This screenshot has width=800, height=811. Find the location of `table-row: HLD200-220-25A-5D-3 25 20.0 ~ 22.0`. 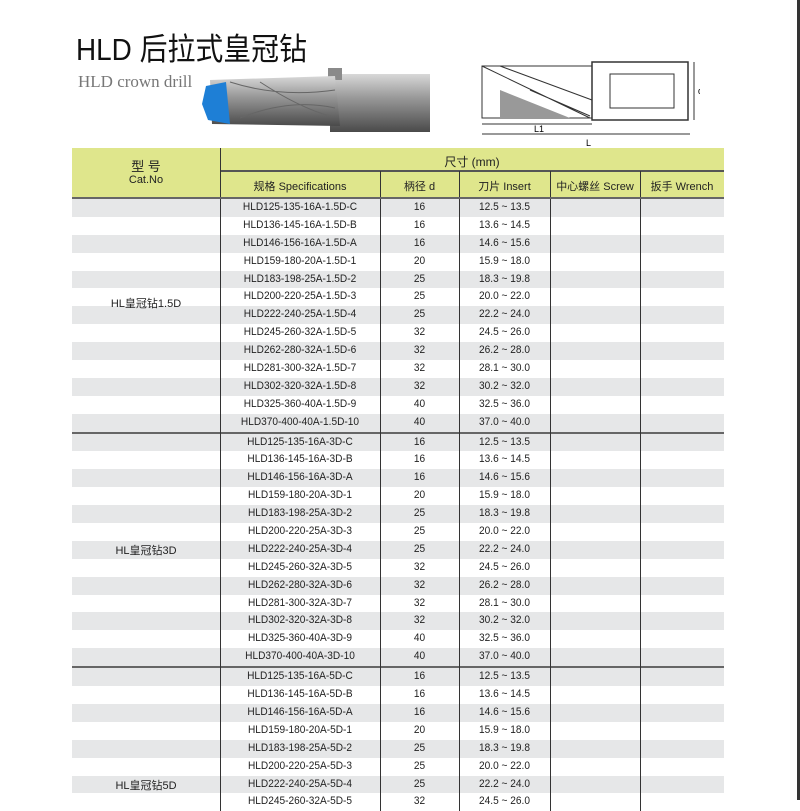

table-row: HLD200-220-25A-5D-3 25 20.0 ~ 22.0 is located at coordinates (398, 767).